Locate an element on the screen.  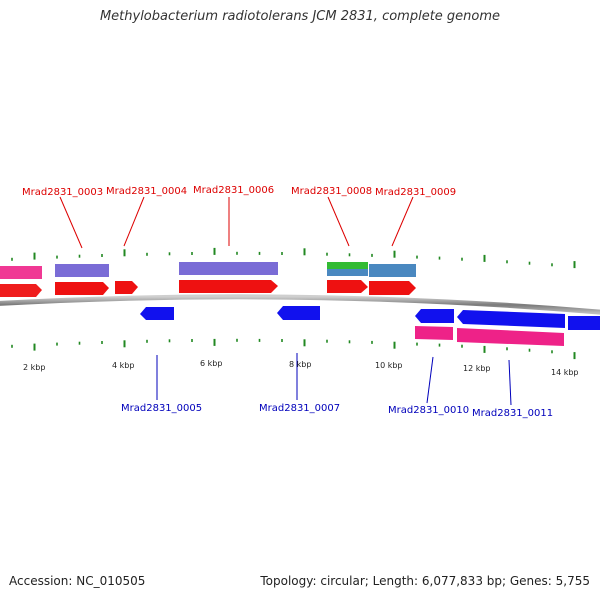
scale-label-2kbp: 2 kbp is located at coordinates (34, 367).